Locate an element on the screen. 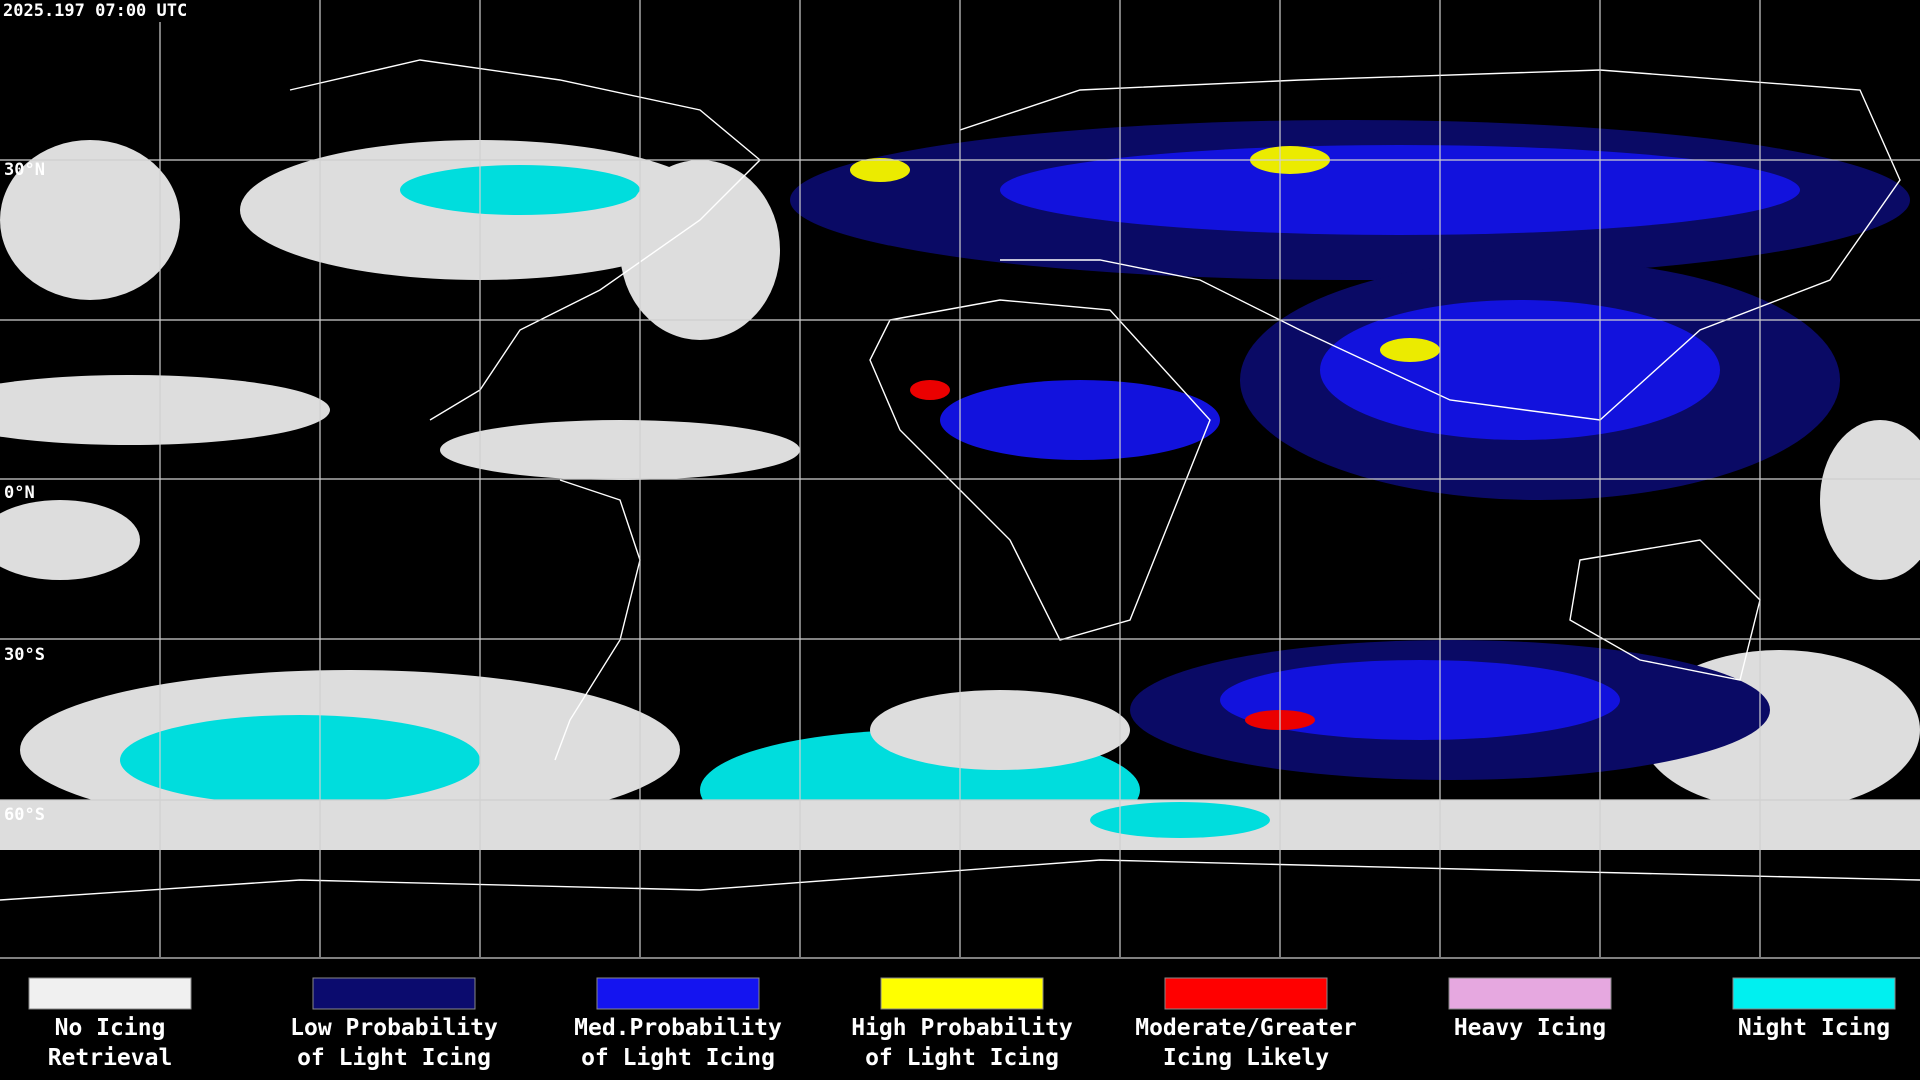  legend-label: Heavy Icing is located at coordinates (1530, 1028).